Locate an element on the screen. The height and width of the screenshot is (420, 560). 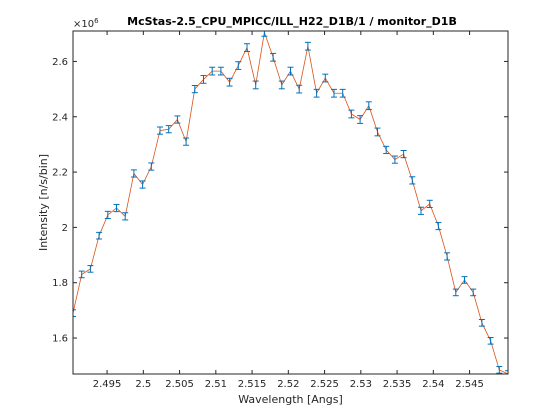
x-tick-label: 2.54 is located at coordinates (433, 384).